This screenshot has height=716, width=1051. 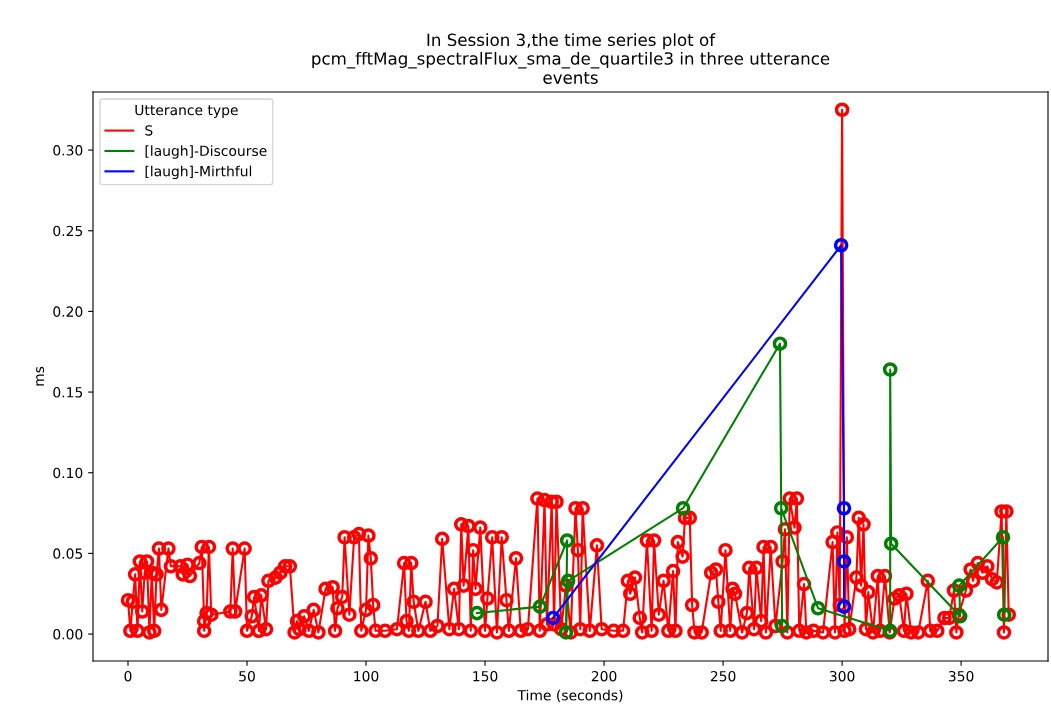 I want to click on y-tick-label: 0.30, so click(x=68, y=150).